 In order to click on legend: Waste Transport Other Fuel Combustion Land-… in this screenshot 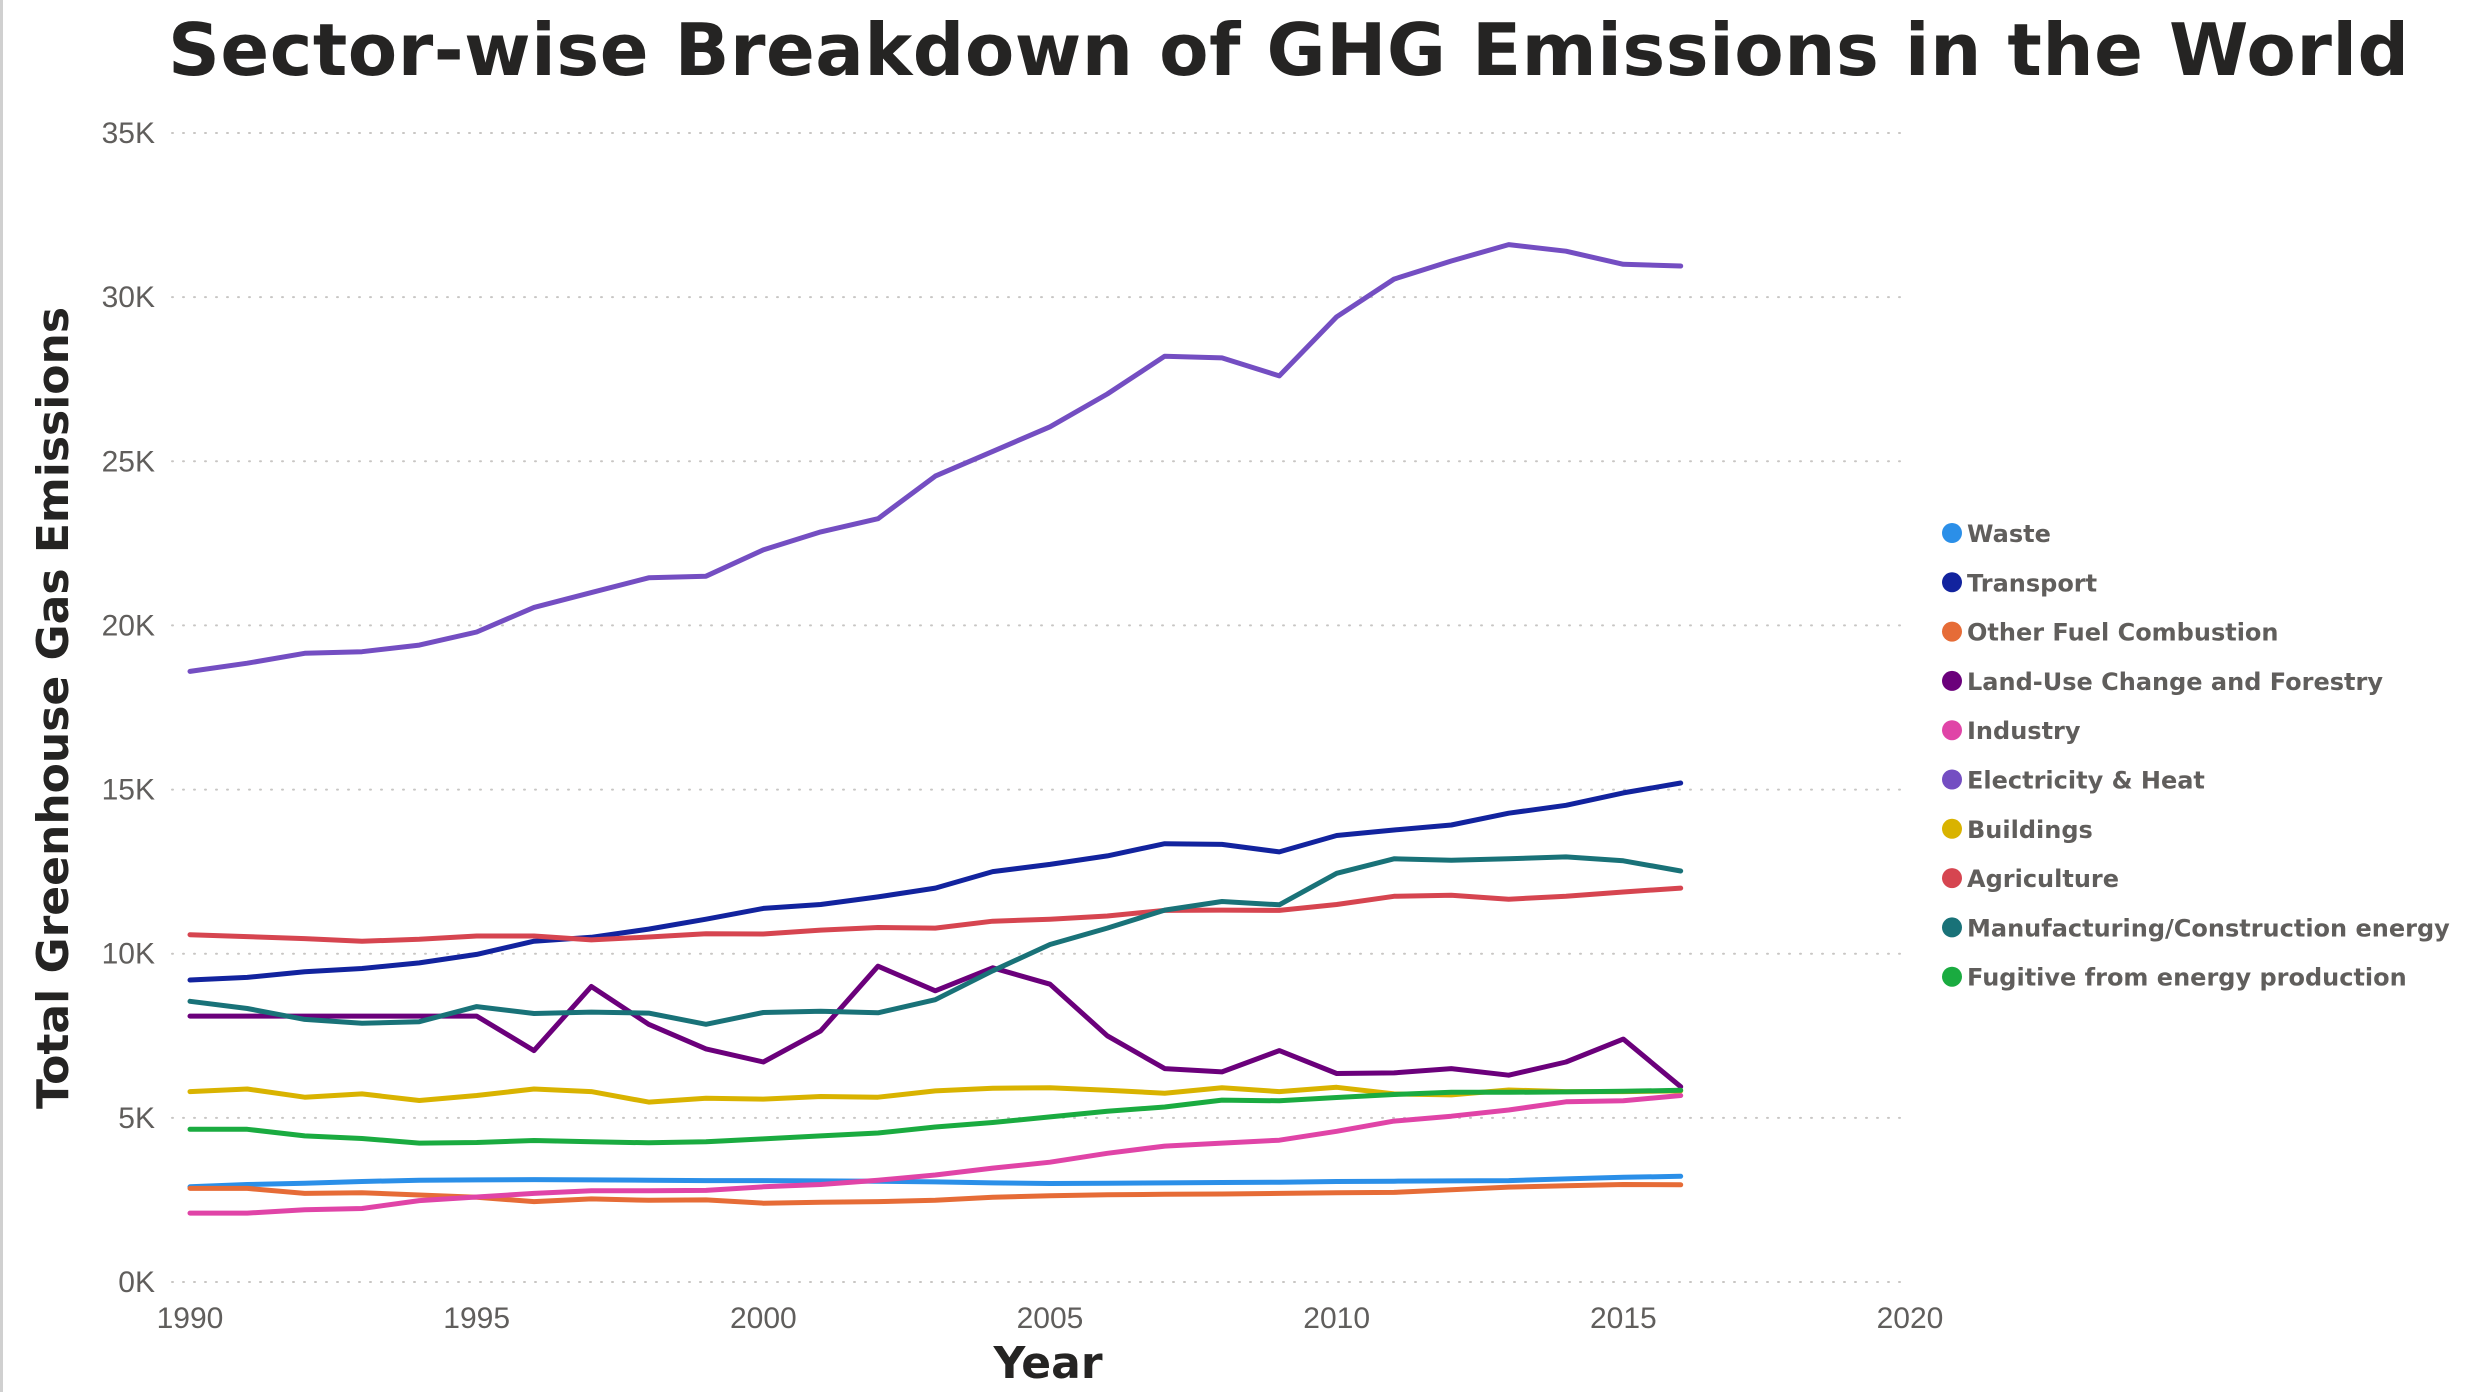, I will do `click(2196, 756)`.